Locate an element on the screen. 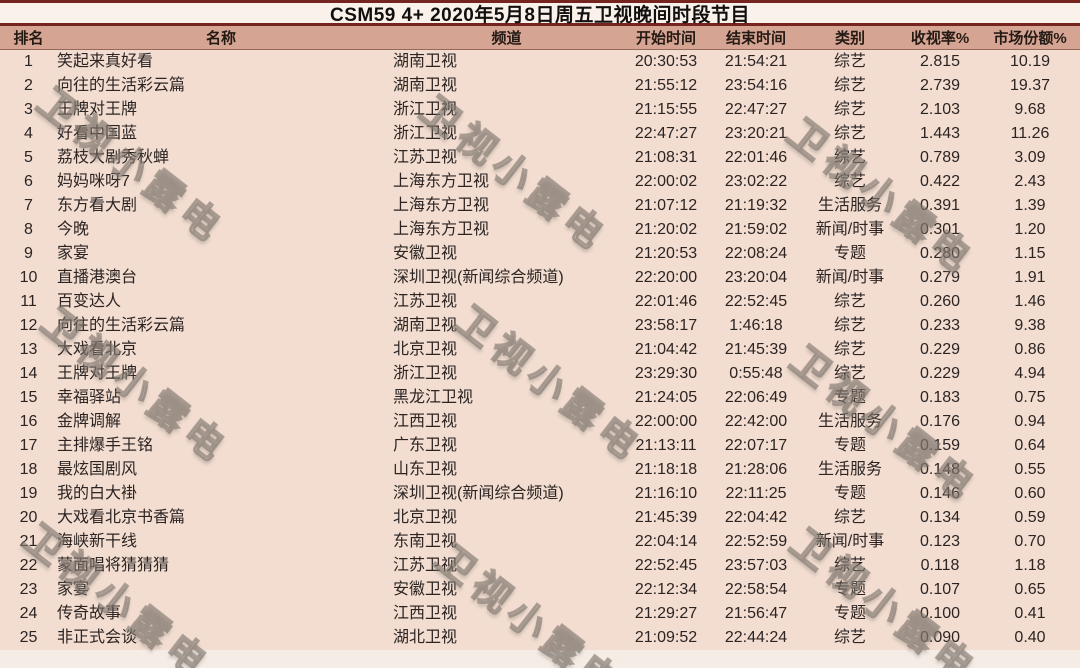 Image resolution: width=1080 pixels, height=668 pixels. cell-rank: 5 is located at coordinates (28, 157).